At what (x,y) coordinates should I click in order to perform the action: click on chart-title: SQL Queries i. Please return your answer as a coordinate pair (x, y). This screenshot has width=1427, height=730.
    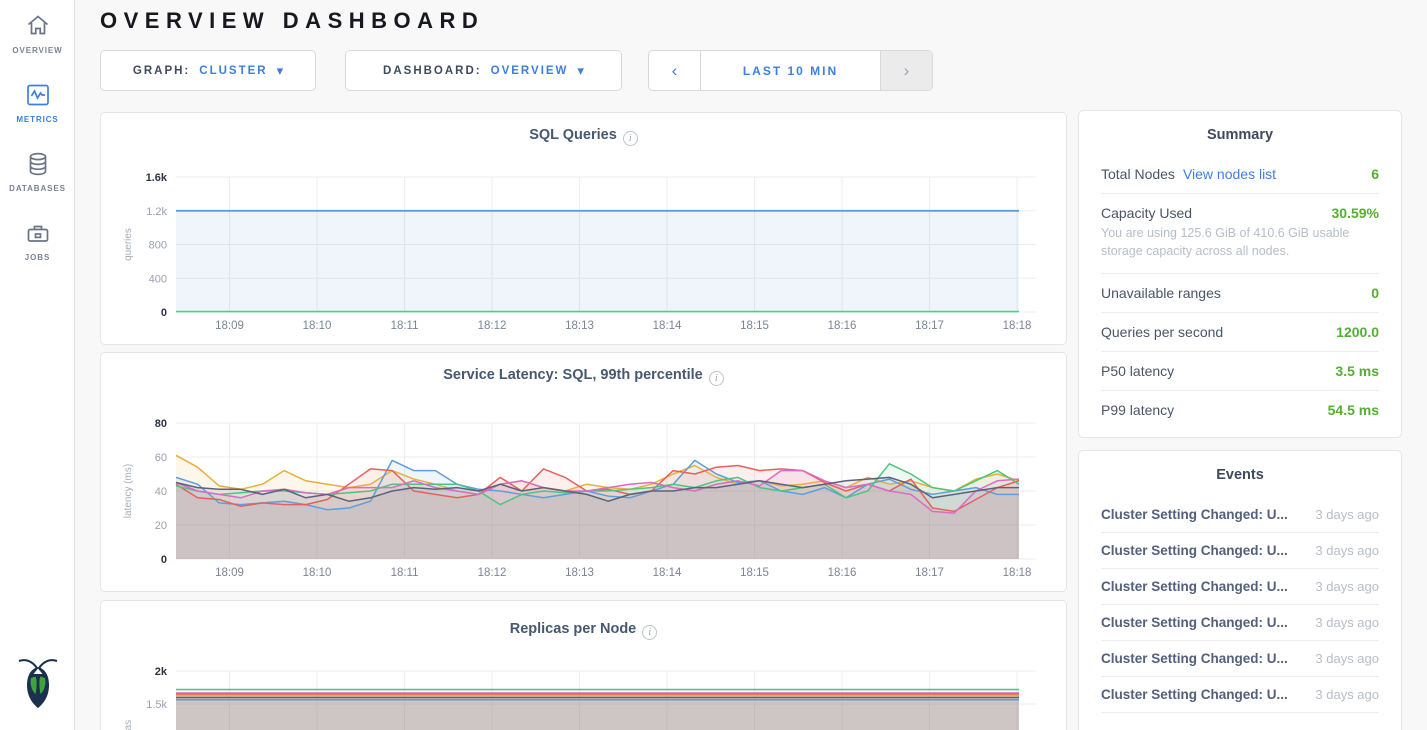
    Looking at the image, I should click on (583, 136).